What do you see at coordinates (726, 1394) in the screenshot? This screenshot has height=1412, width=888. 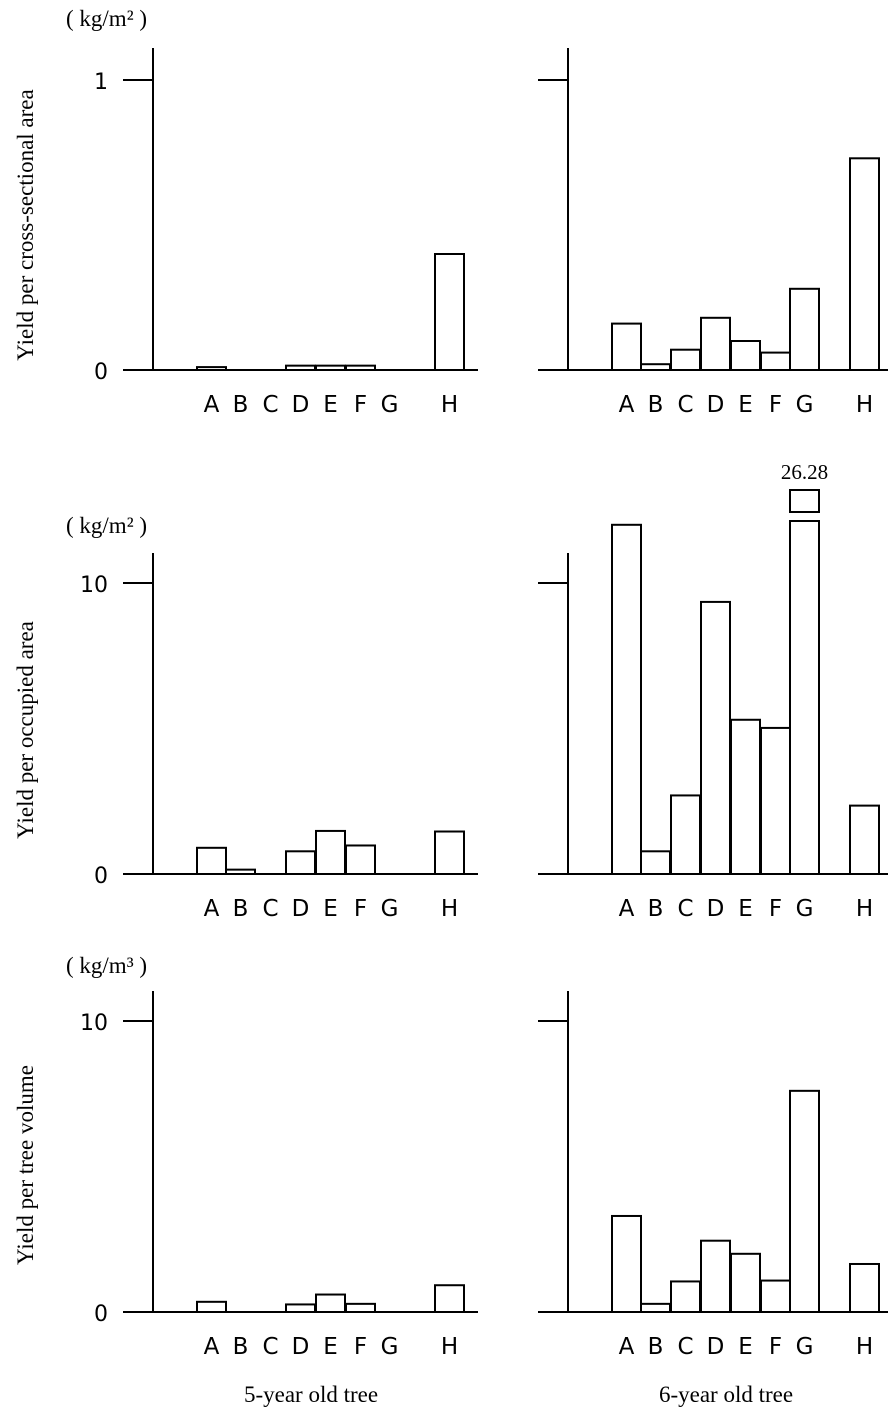 I see `x-axis-title: 6-year old tree` at bounding box center [726, 1394].